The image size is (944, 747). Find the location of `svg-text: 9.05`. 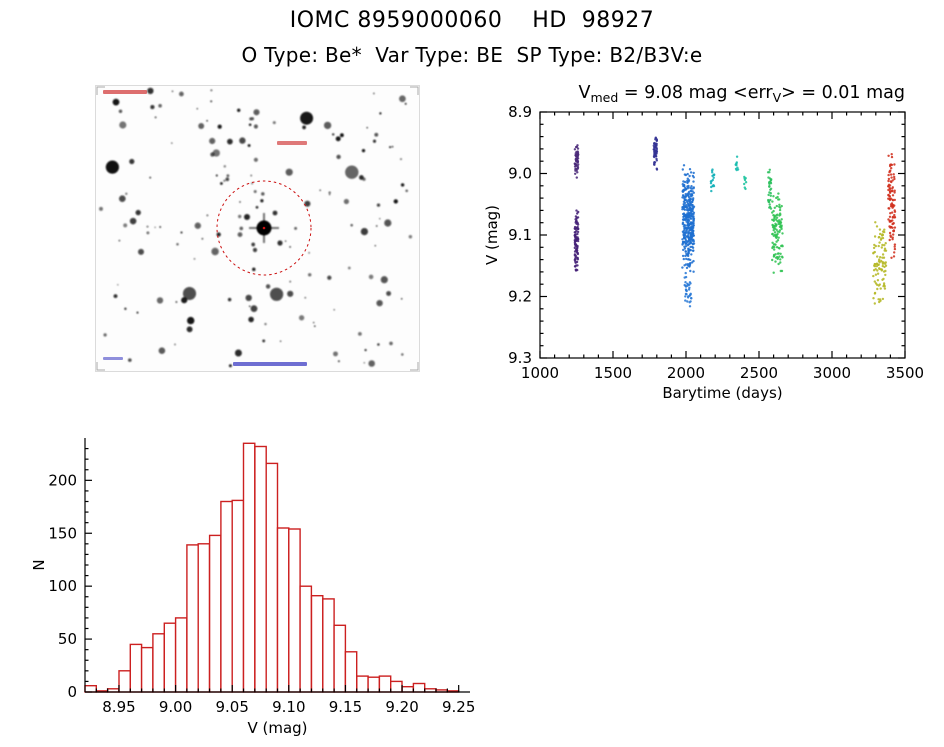

svg-text: 9.05 is located at coordinates (232, 707).